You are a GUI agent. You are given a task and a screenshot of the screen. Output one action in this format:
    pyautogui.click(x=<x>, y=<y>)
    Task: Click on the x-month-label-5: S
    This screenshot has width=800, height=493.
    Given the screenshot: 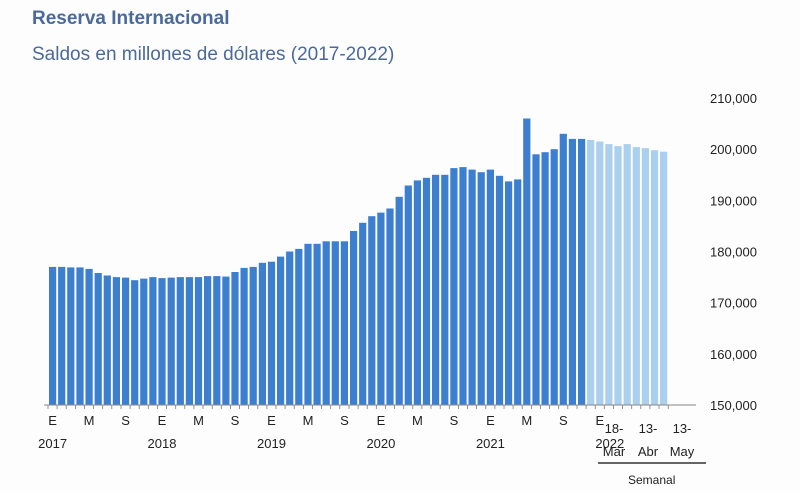 What is the action you would take?
    pyautogui.click(x=235, y=420)
    